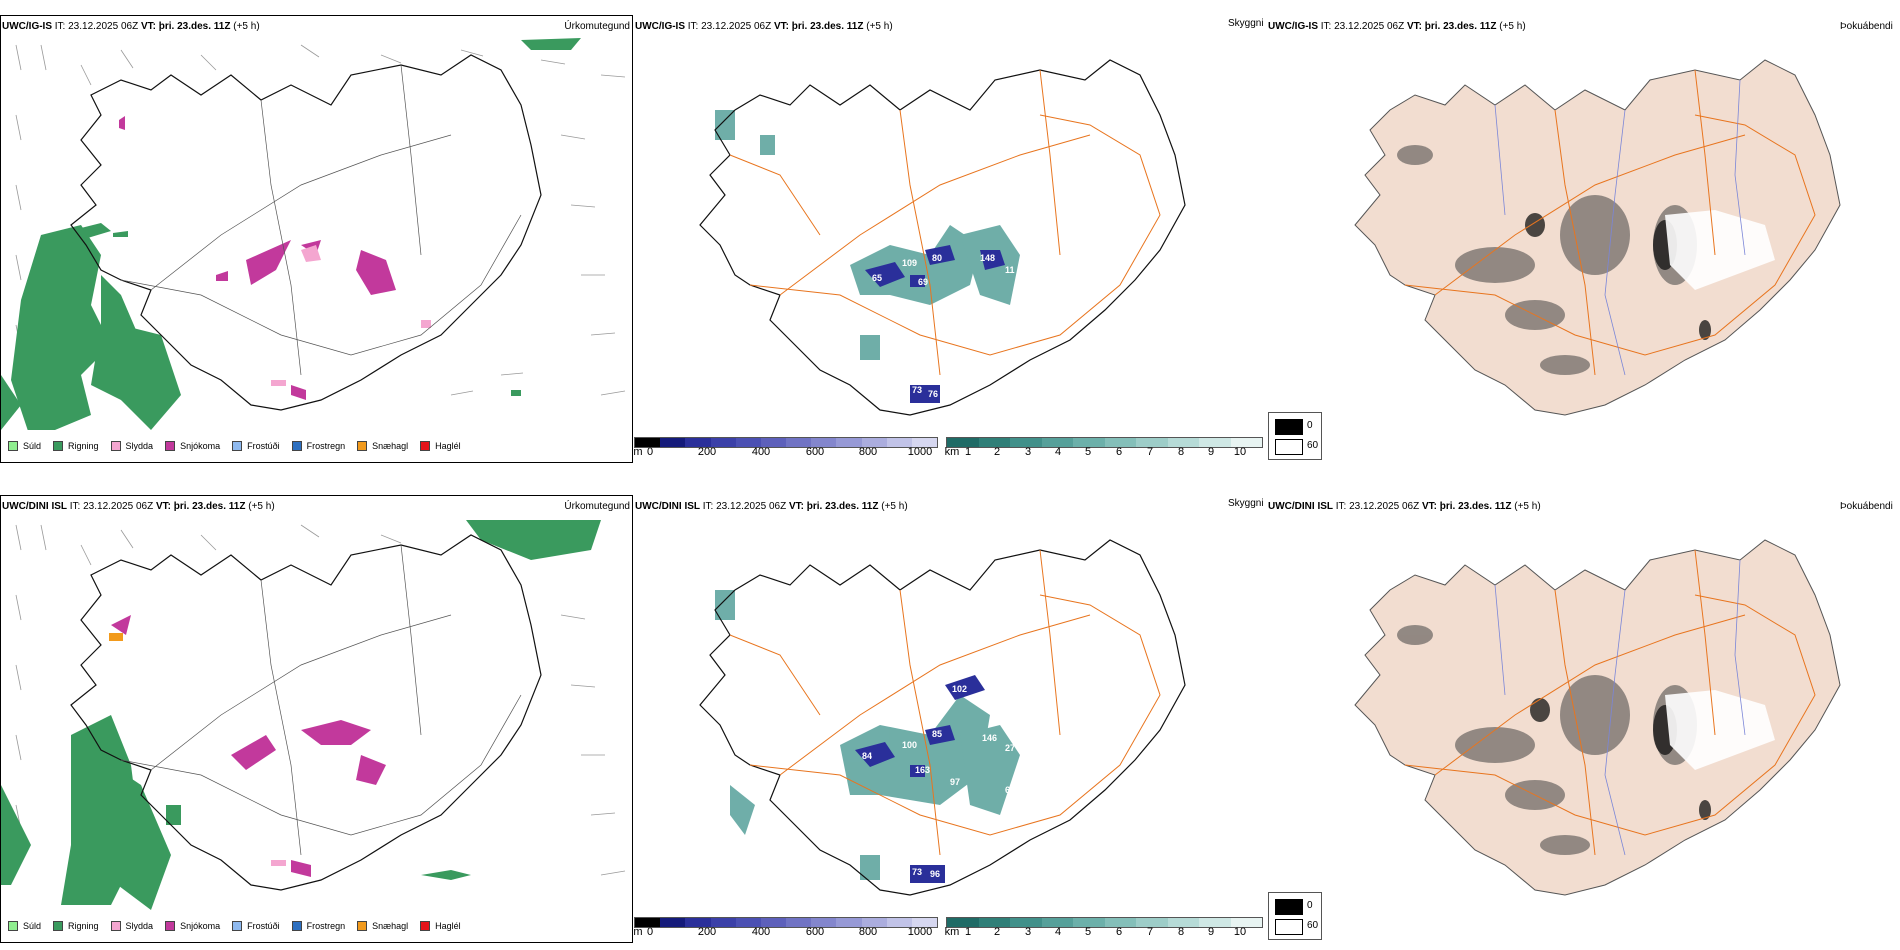 This screenshot has height=950, width=1900. What do you see at coordinates (1088, 452) in the screenshot?
I see `cbar-tick: 5` at bounding box center [1088, 452].